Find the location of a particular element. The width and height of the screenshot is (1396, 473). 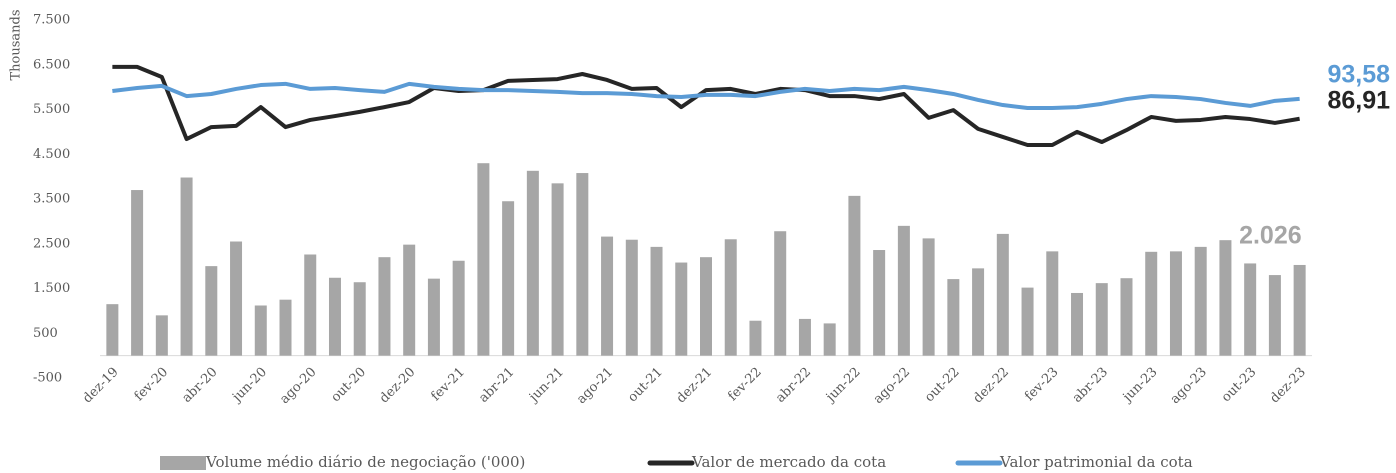

x-tick-label: jun-20 is located at coordinates (250, 386).